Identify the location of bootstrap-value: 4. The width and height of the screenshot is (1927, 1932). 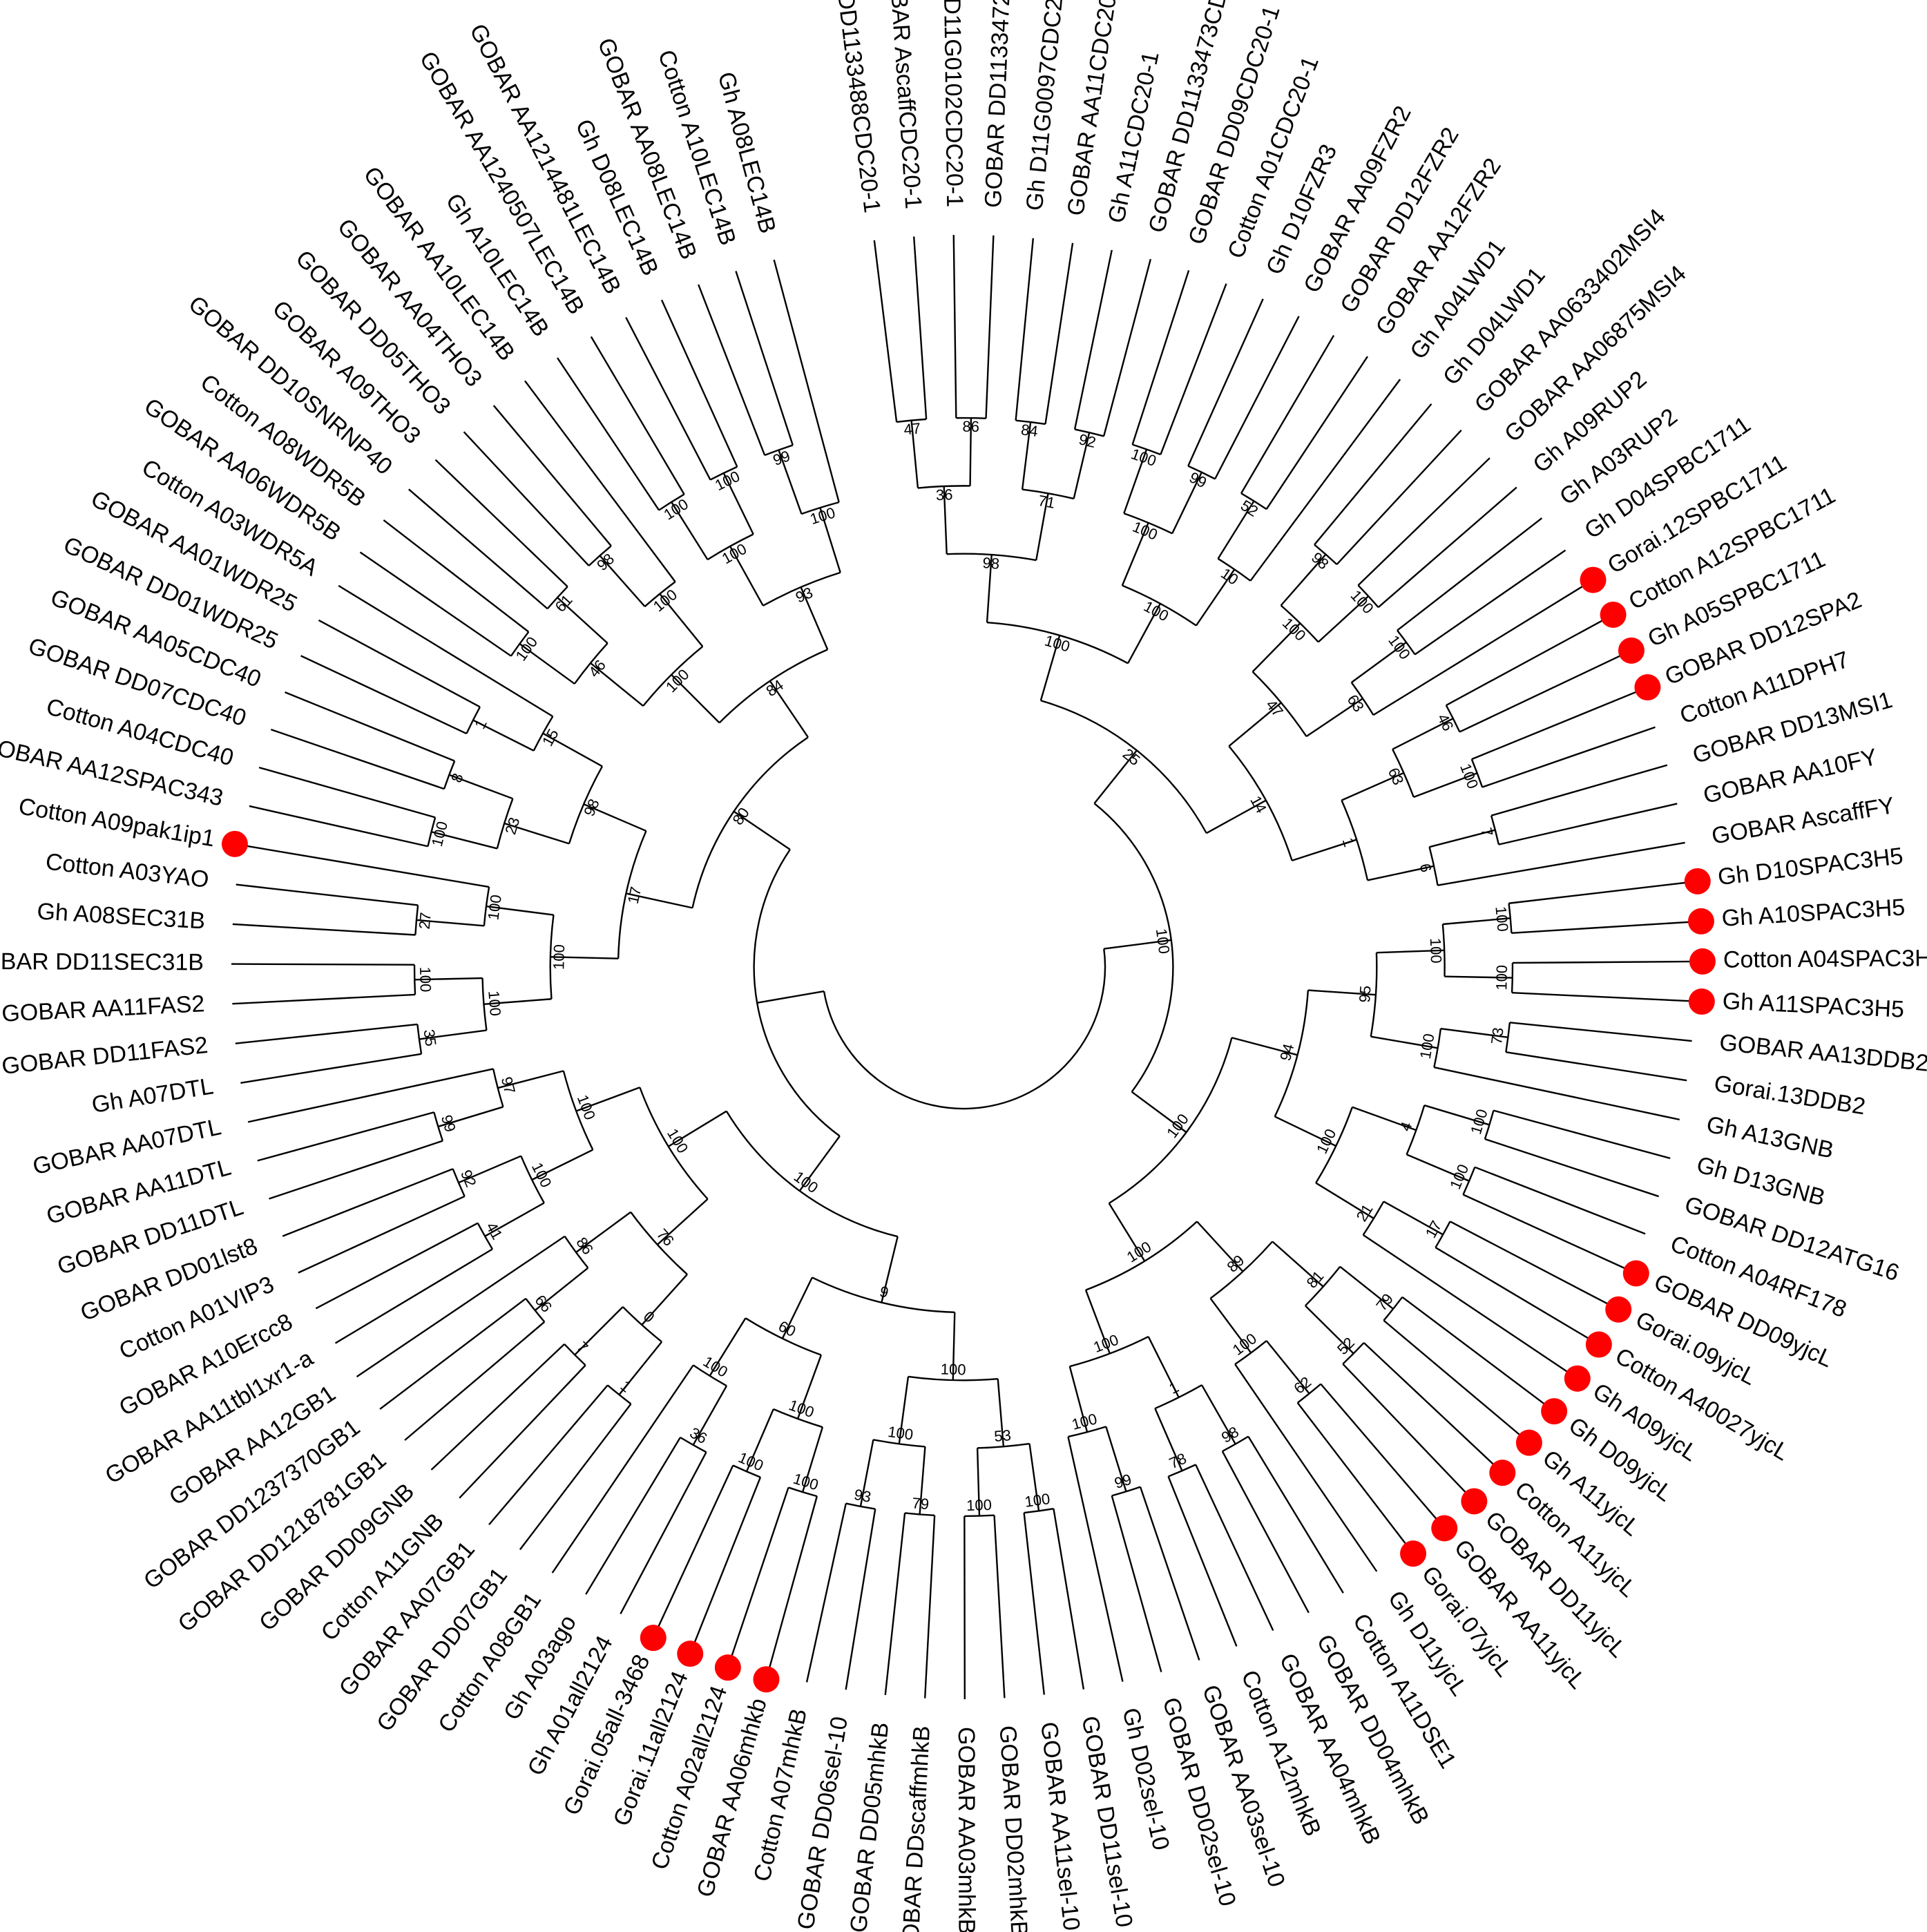
(1406, 1127).